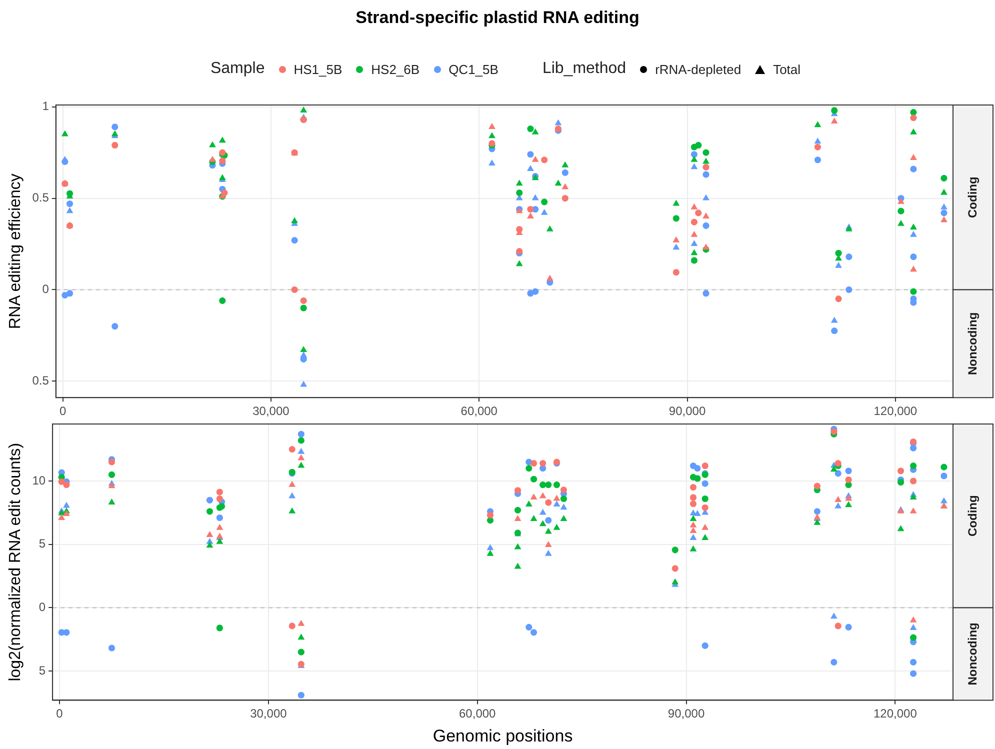 The image size is (995, 749). What do you see at coordinates (15, 562) in the screenshot?
I see `y-axis-title: log2(normalized RNA edit counts)` at bounding box center [15, 562].